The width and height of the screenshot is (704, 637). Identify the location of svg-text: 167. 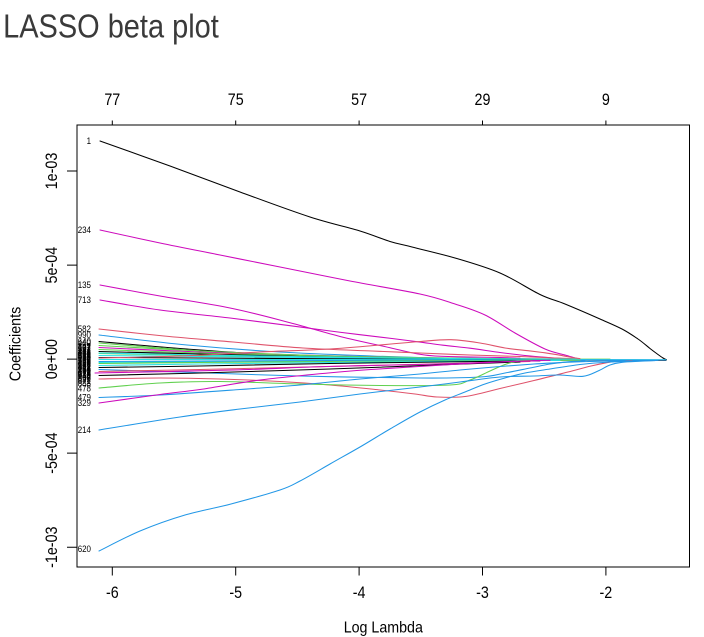
(84, 348).